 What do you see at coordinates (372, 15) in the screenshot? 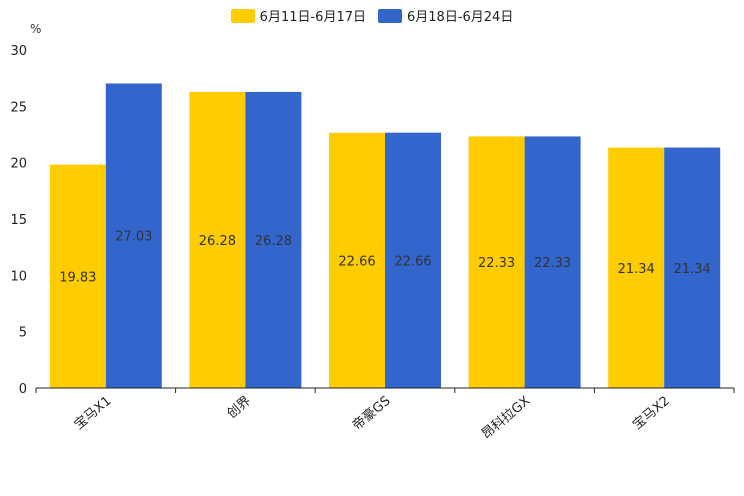
I see `legend: 6月11日-6月17日 6月18日-6月24日` at bounding box center [372, 15].